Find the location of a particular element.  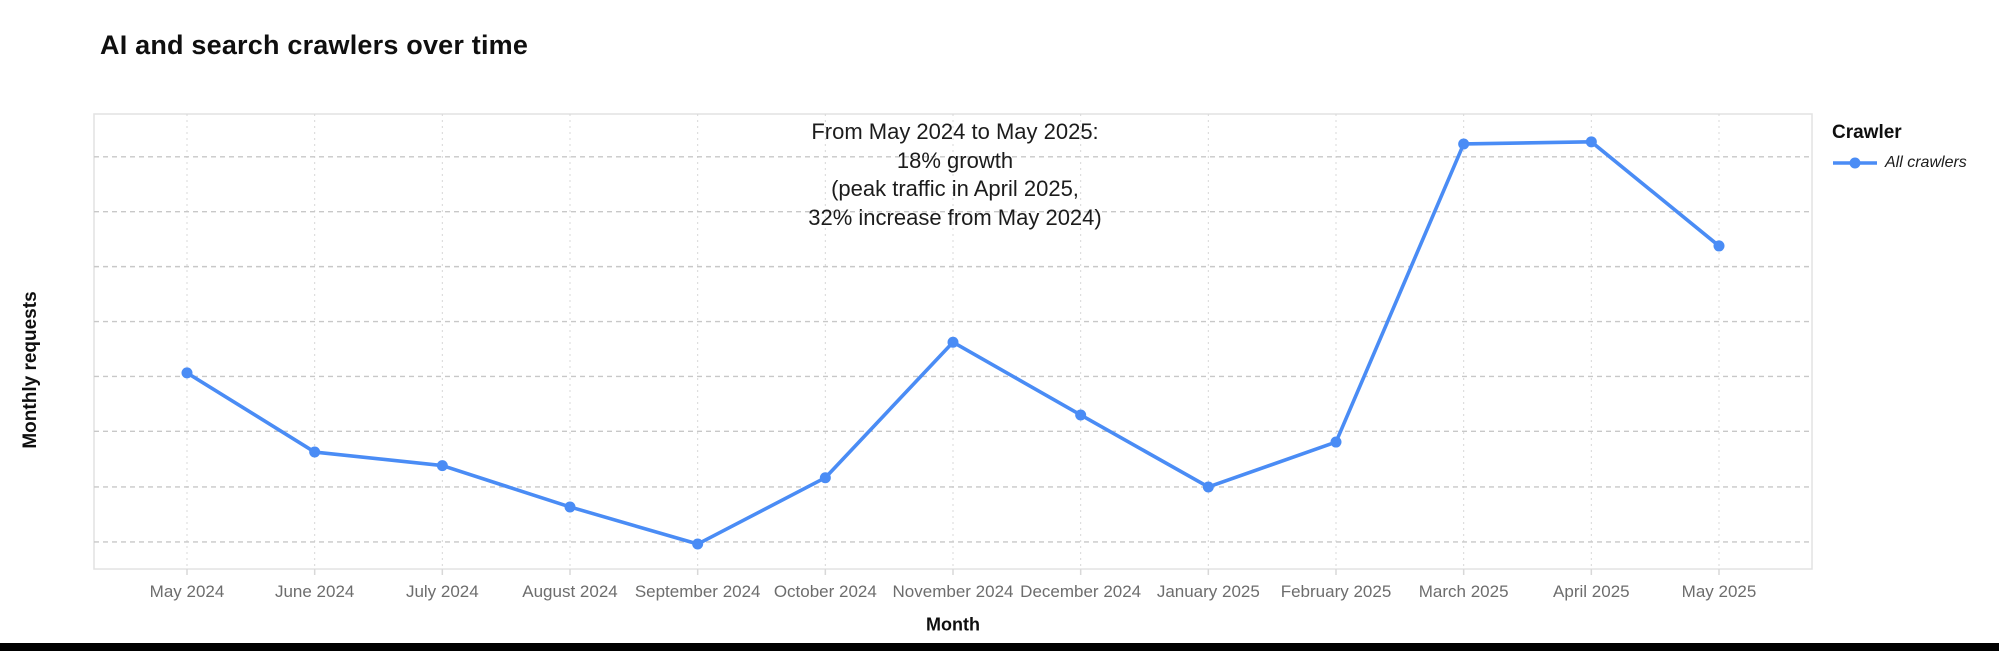

data-point-august-2024 is located at coordinates (570, 507).